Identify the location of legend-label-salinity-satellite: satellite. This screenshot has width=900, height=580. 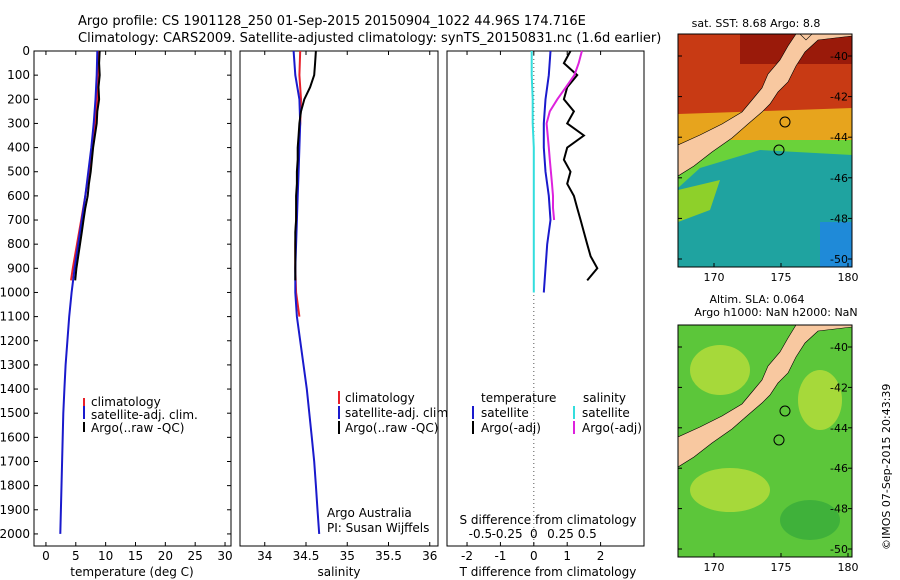
(606, 413).